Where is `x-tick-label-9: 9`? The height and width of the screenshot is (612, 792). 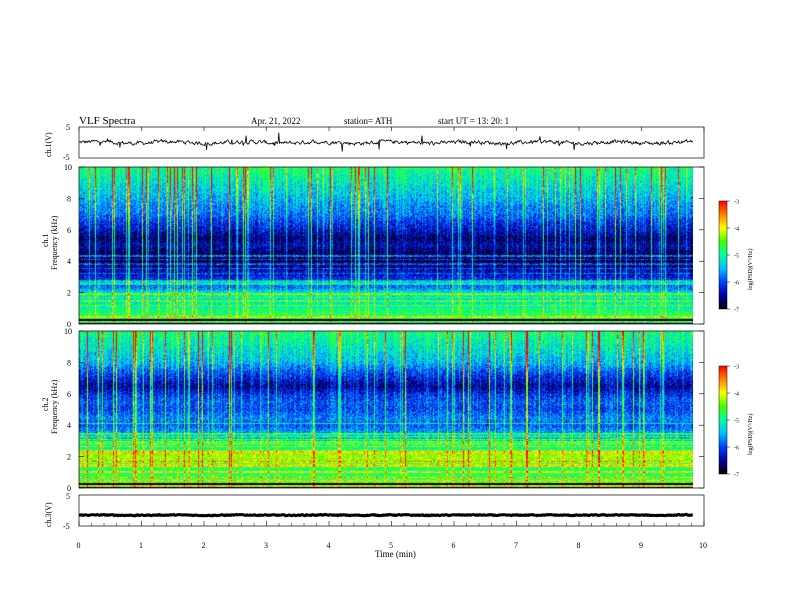
x-tick-label-9: 9 is located at coordinates (641, 545).